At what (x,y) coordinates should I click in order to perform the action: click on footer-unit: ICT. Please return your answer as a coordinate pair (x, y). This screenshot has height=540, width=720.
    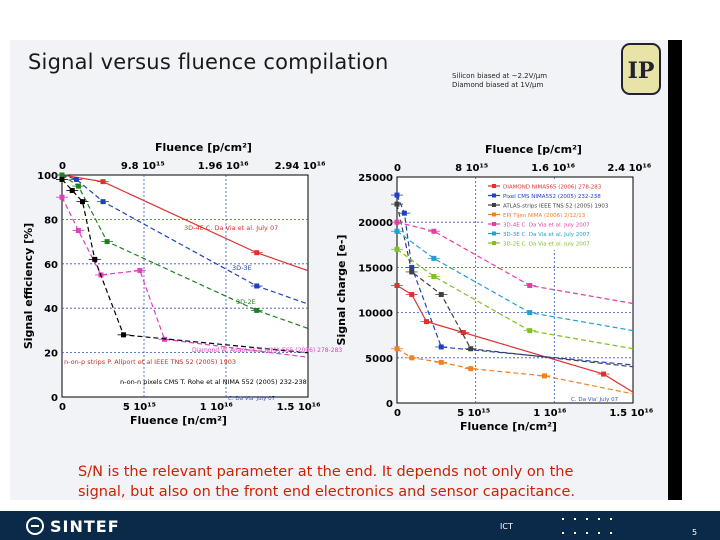
    Looking at the image, I should click on (506, 526).